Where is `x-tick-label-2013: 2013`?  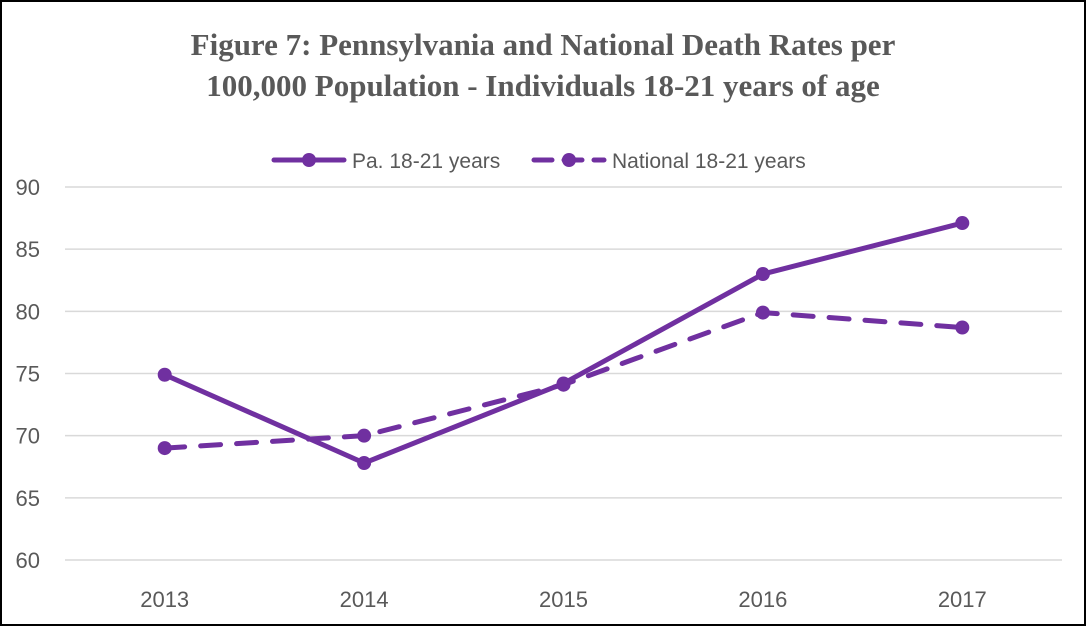
x-tick-label-2013: 2013 is located at coordinates (164, 599).